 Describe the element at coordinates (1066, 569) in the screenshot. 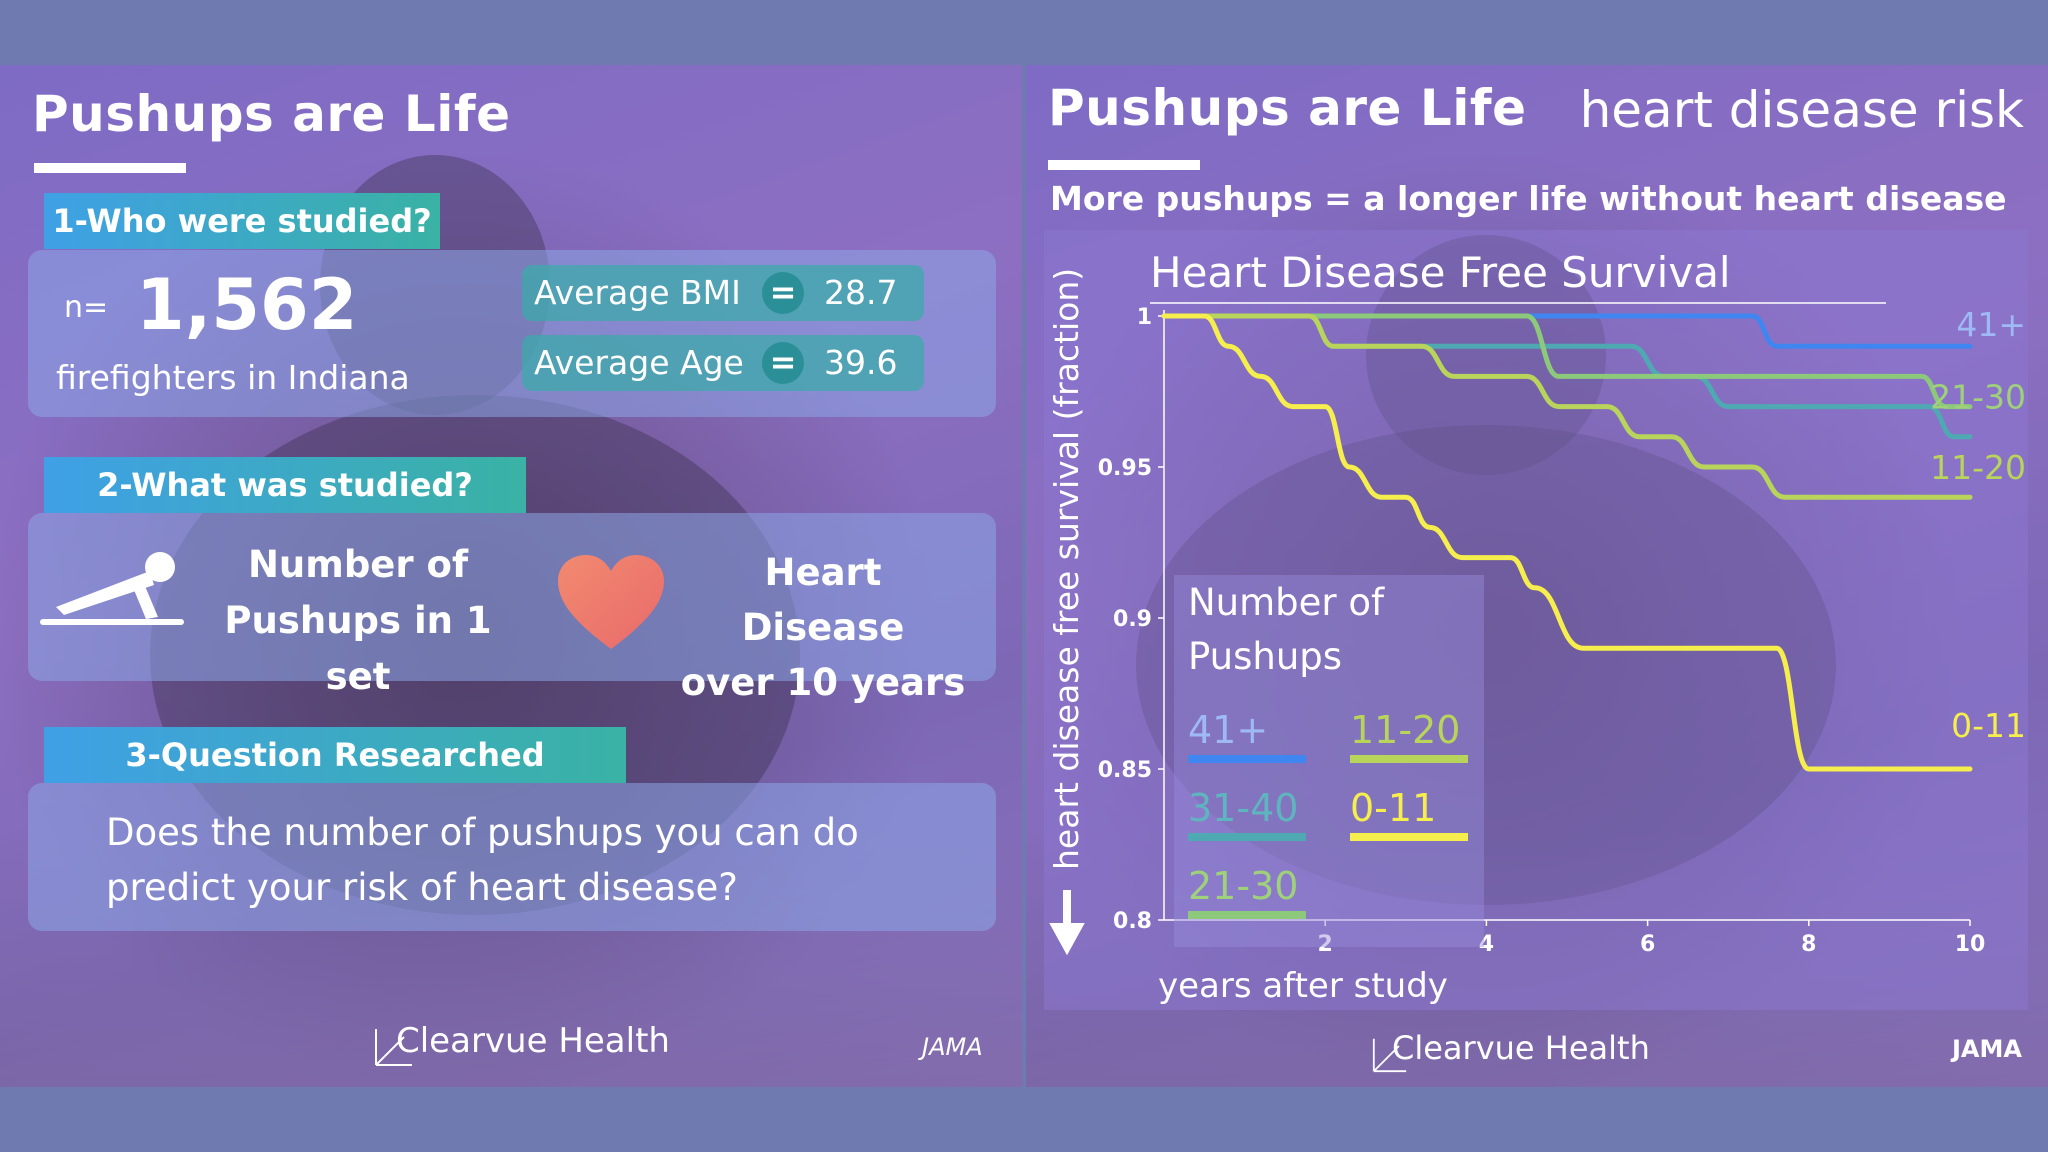

I see `y-axis-label: heart disease free survival (fraction)` at that location.